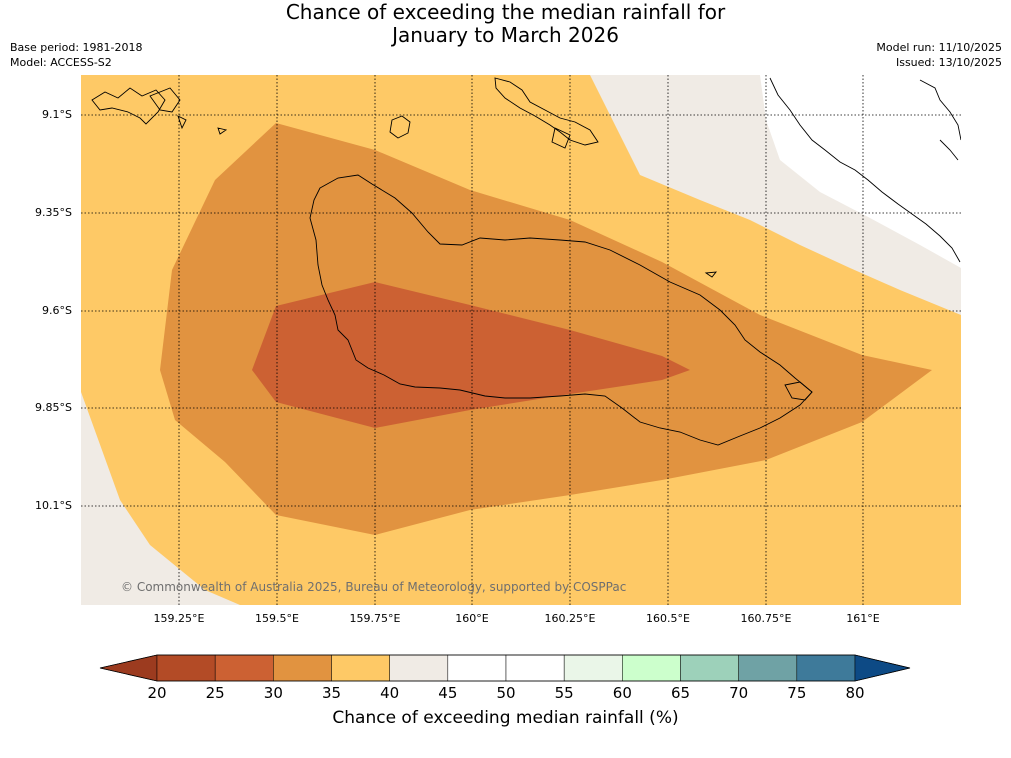  I want to click on model-name: Model: ACCESS-S2, so click(61, 62).